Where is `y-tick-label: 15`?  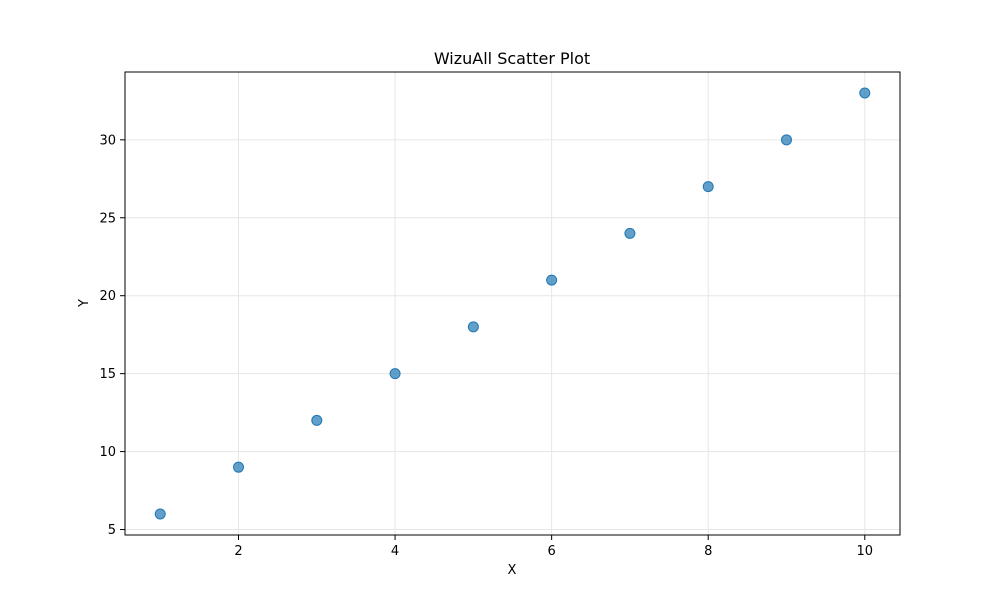 y-tick-label: 15 is located at coordinates (107, 374).